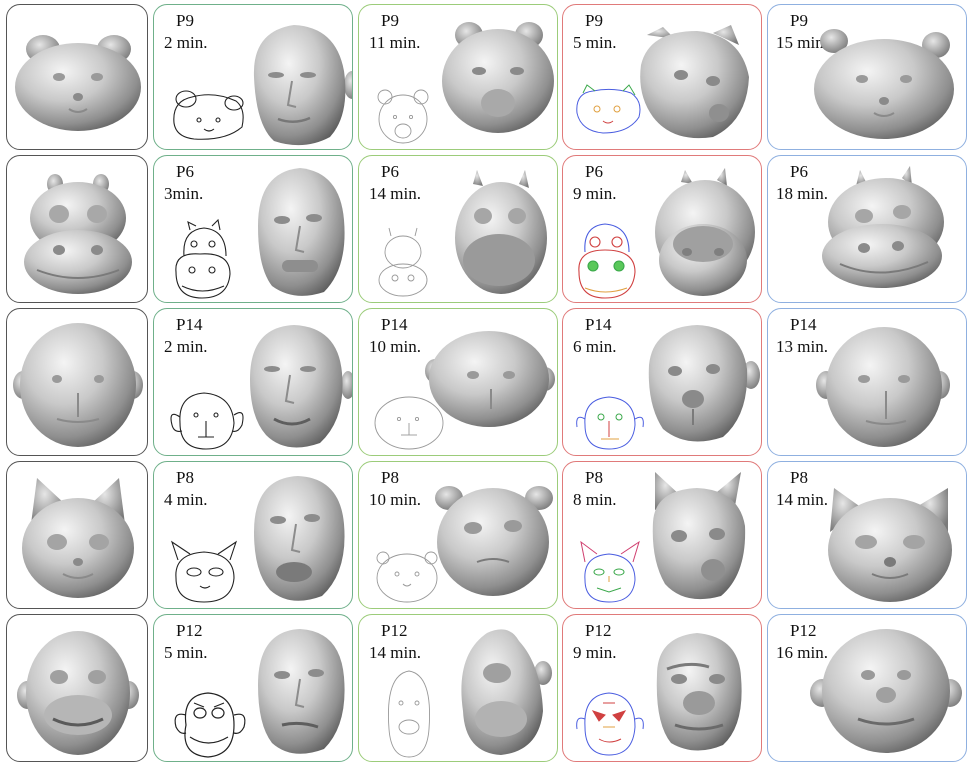 Image resolution: width=972 pixels, height=766 pixels. I want to click on result-cell: P6 18 min., so click(867, 229).